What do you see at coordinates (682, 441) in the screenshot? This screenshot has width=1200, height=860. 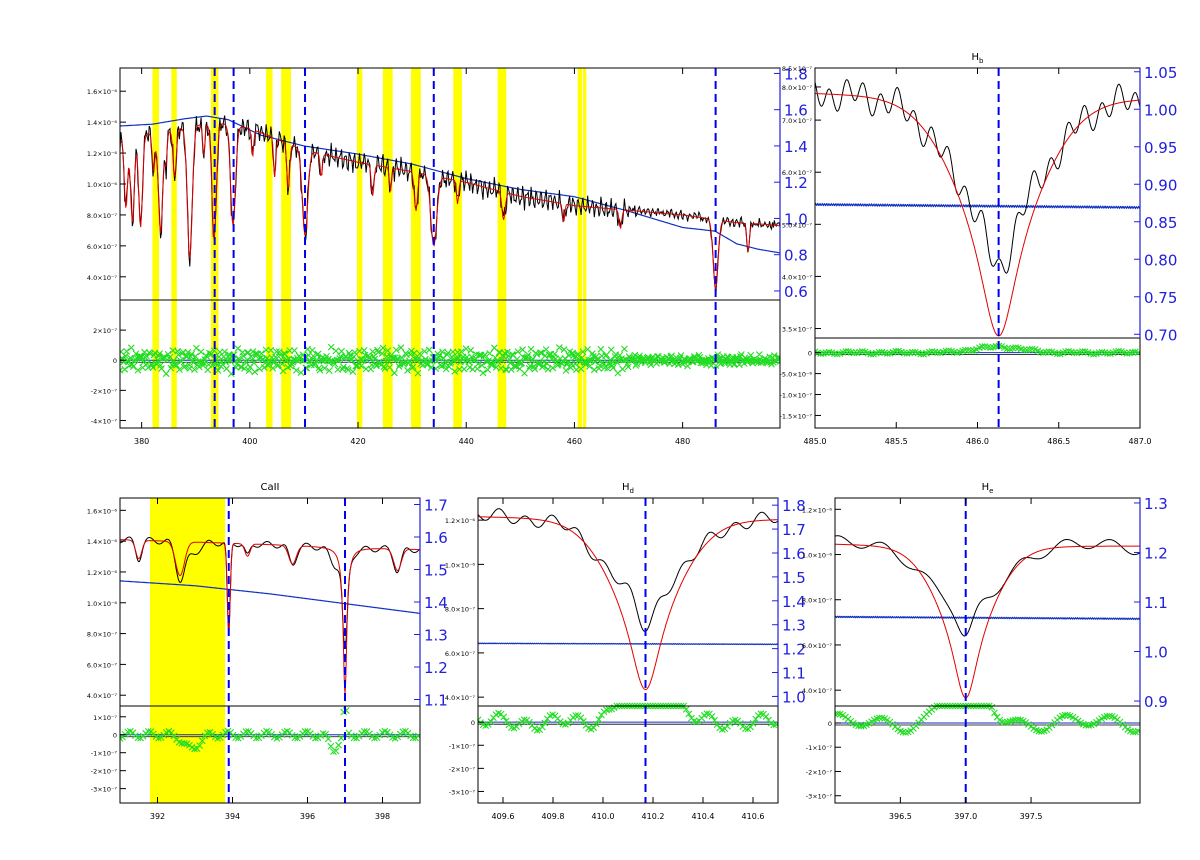 I see `x-tick-label-5: 480` at bounding box center [682, 441].